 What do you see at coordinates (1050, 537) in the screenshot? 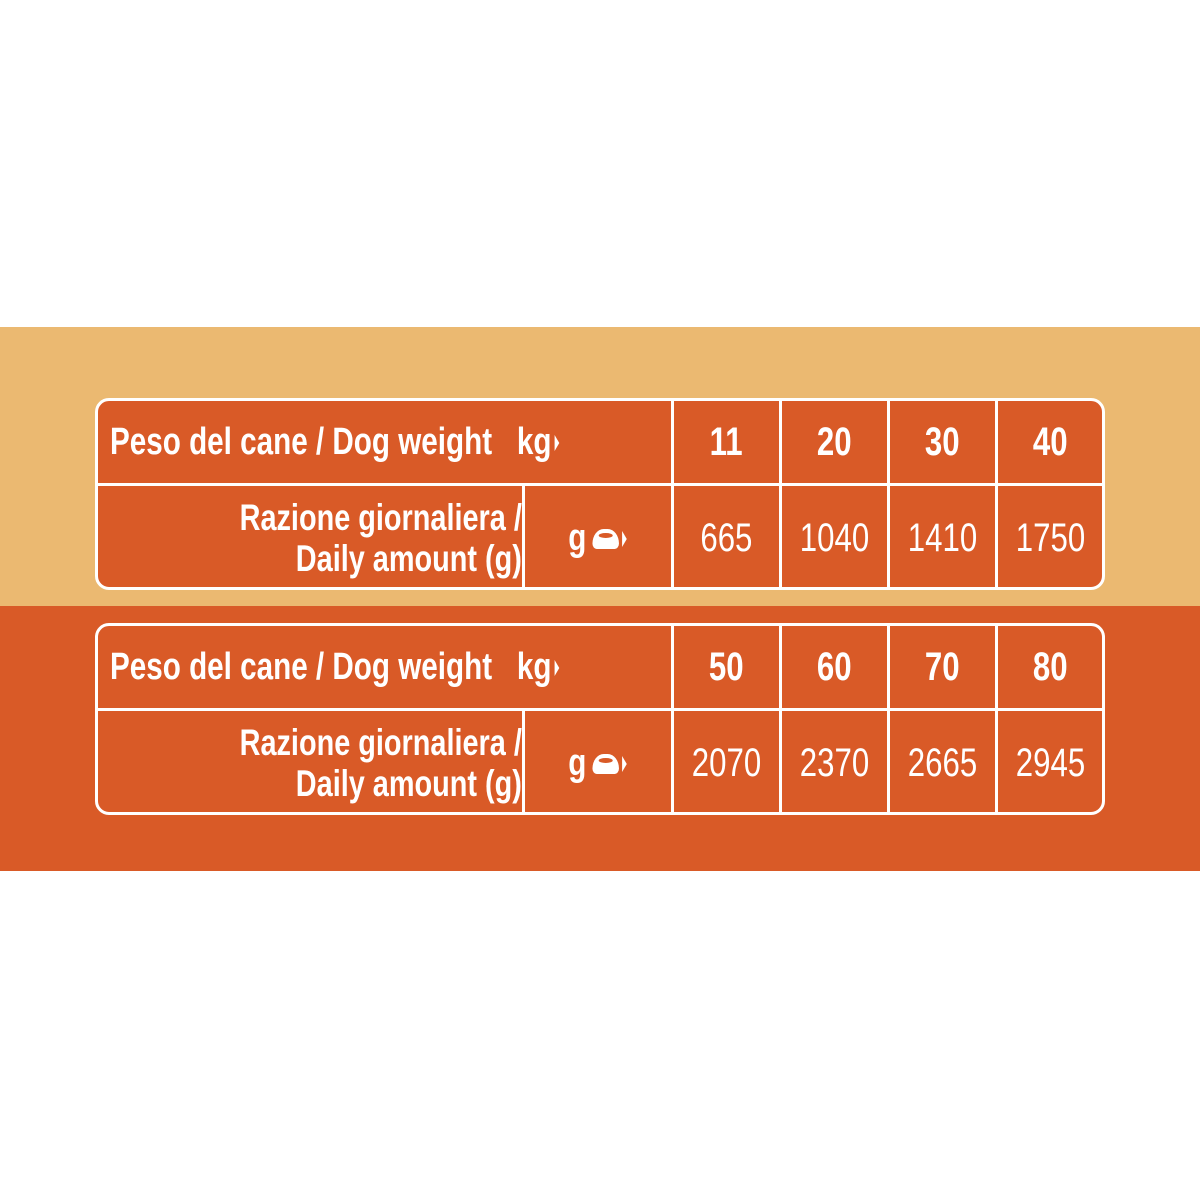
I see `amount-value: 1750` at bounding box center [1050, 537].